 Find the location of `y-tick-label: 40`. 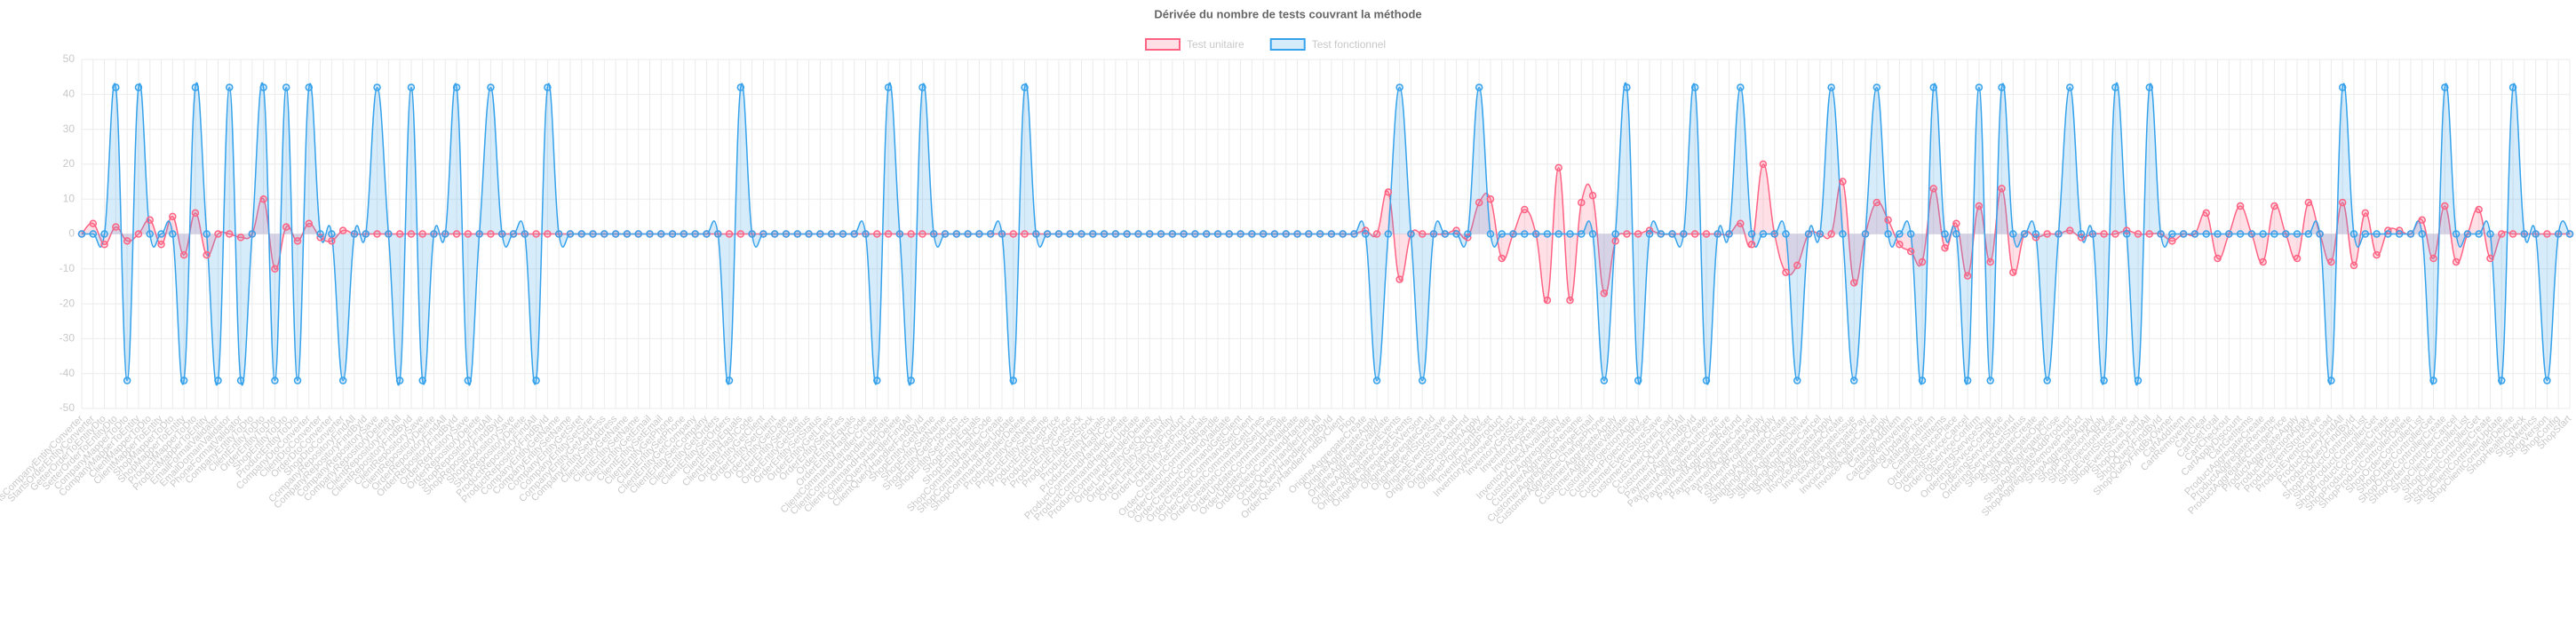

y-tick-label: 40 is located at coordinates (69, 93).